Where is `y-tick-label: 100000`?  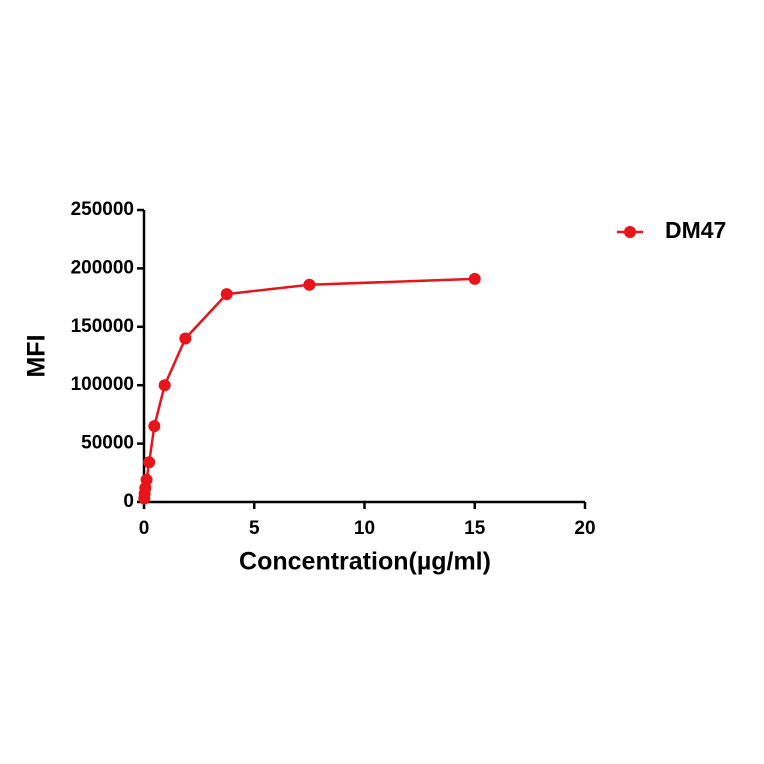
y-tick-label: 100000 is located at coordinates (102, 384).